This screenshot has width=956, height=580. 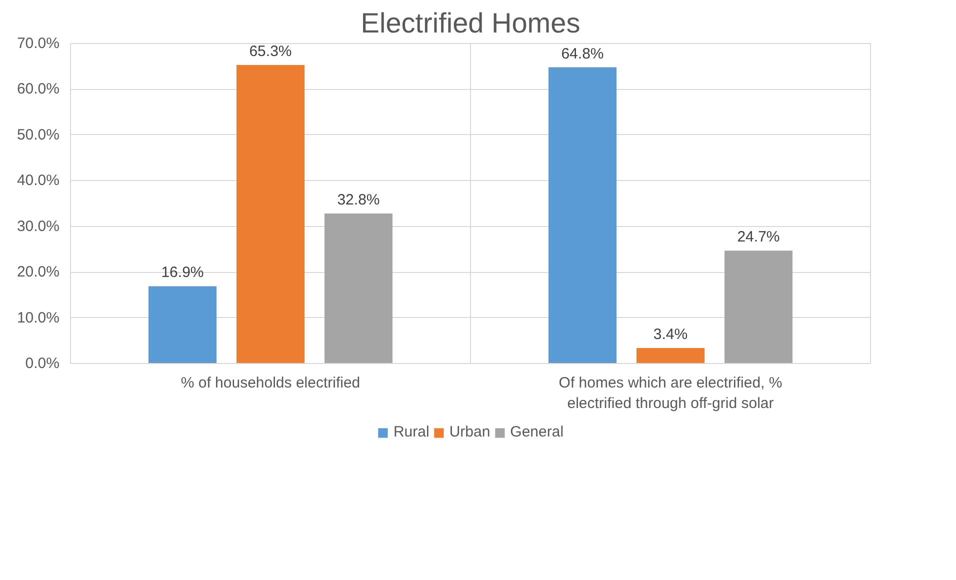 I want to click on legend-label: Rural, so click(x=411, y=432).